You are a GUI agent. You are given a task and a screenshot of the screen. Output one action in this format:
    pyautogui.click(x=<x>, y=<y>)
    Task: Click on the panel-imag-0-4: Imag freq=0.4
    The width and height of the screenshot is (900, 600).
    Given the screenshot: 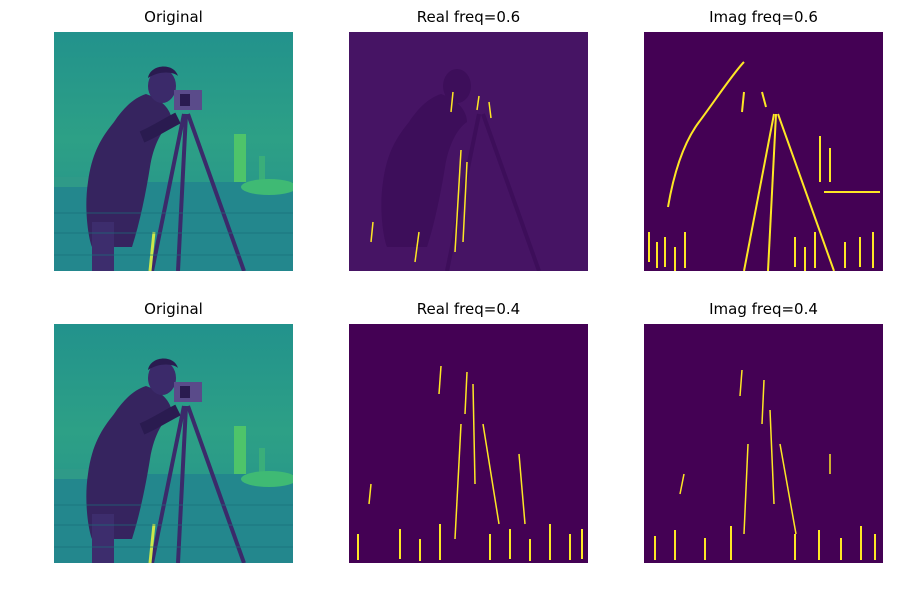 What is the action you would take?
    pyautogui.click(x=763, y=431)
    